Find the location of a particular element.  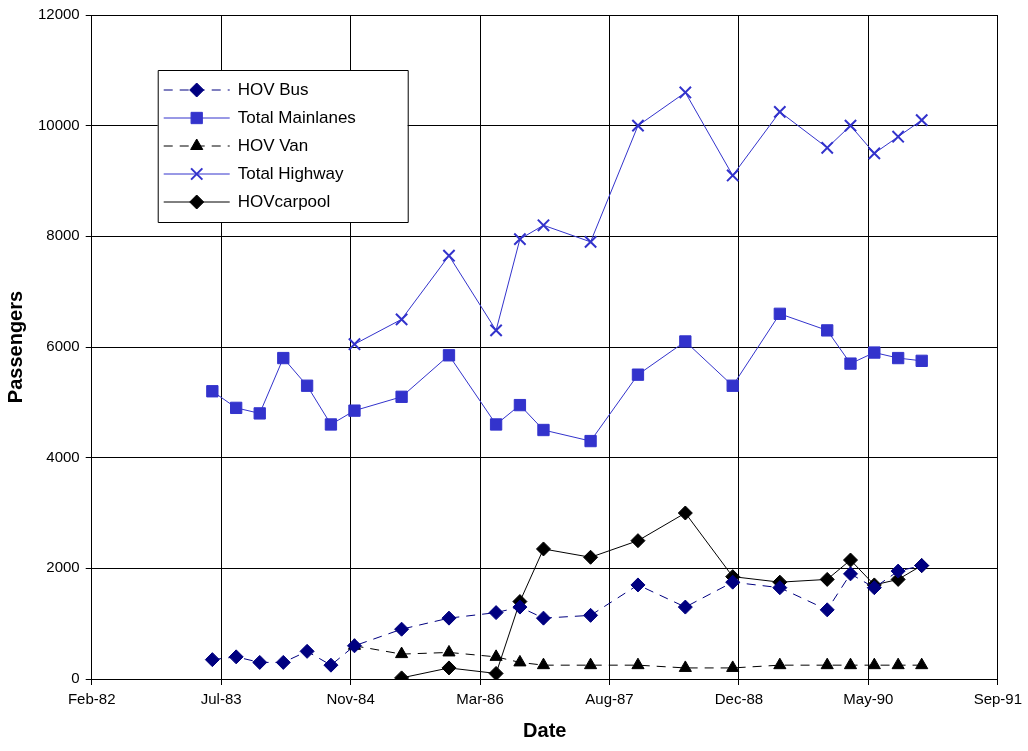

y-tick-label: 8000 is located at coordinates (63, 235).